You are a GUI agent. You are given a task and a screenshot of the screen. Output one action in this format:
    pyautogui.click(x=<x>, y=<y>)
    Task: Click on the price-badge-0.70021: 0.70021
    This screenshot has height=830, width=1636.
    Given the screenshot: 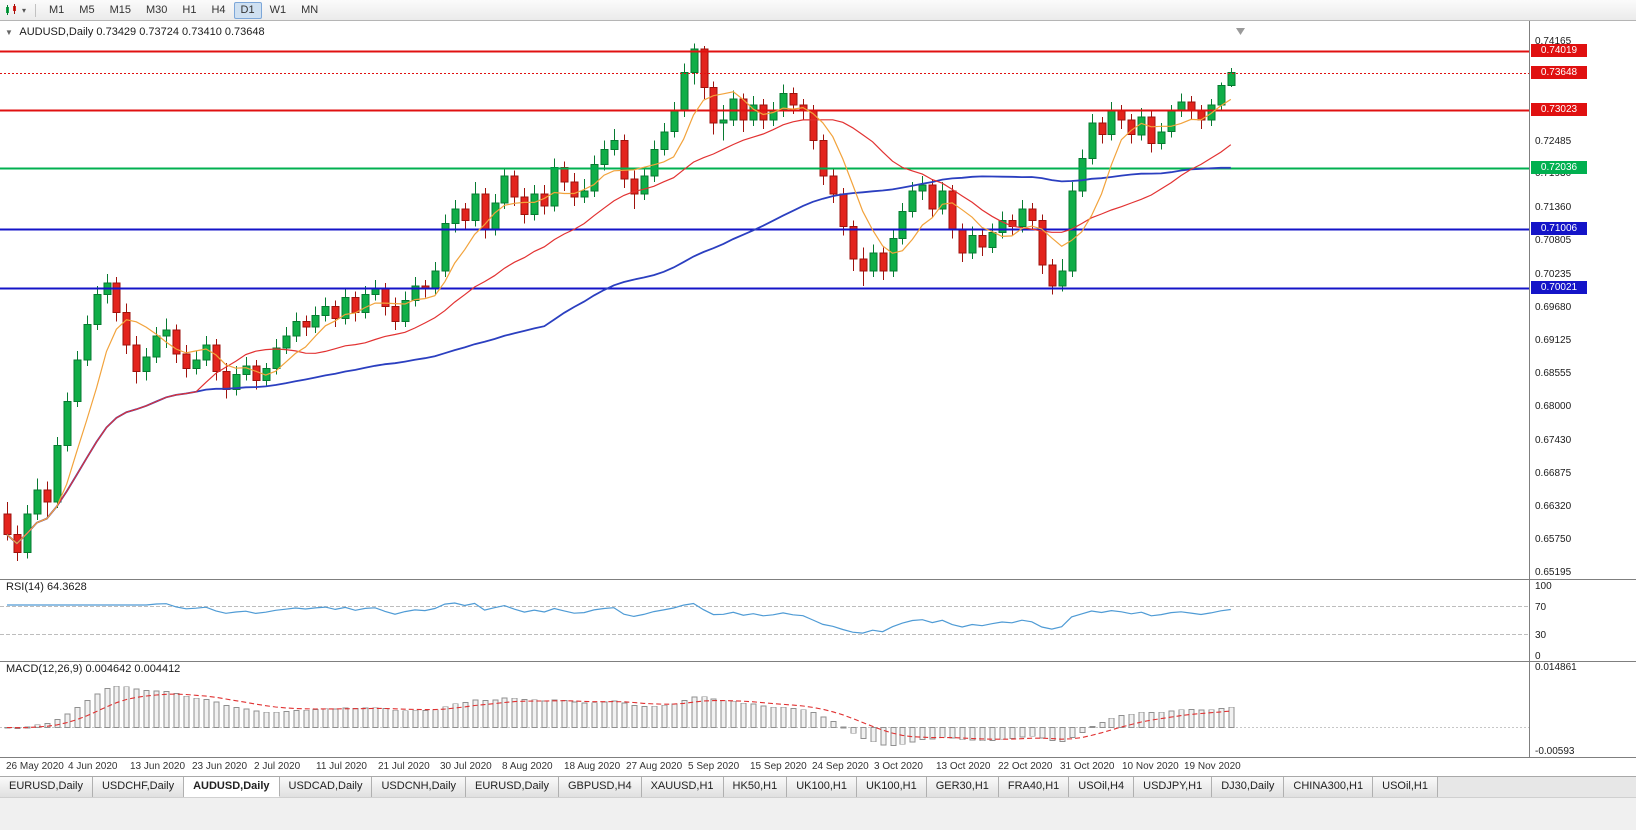 What is the action you would take?
    pyautogui.click(x=1559, y=287)
    